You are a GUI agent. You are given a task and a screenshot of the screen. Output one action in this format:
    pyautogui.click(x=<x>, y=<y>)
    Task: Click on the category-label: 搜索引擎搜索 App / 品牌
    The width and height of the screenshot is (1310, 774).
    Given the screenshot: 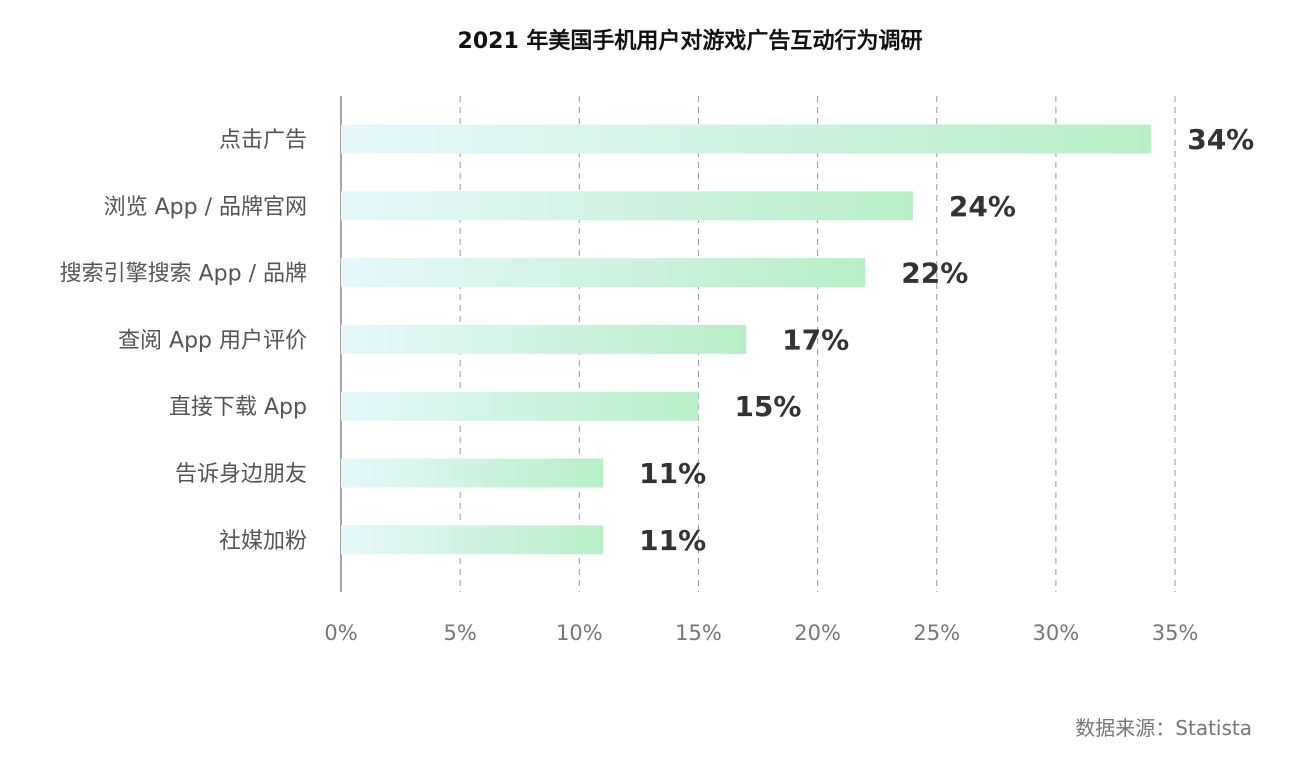 What is the action you would take?
    pyautogui.click(x=183, y=274)
    